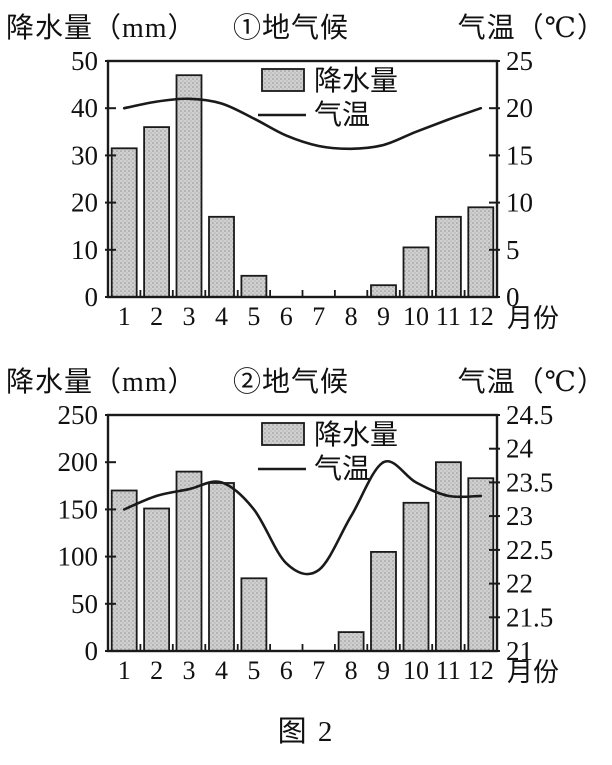 The height and width of the screenshot is (765, 612). Describe the element at coordinates (78, 462) in the screenshot. I see `left-axis-tick-label: 200` at that location.